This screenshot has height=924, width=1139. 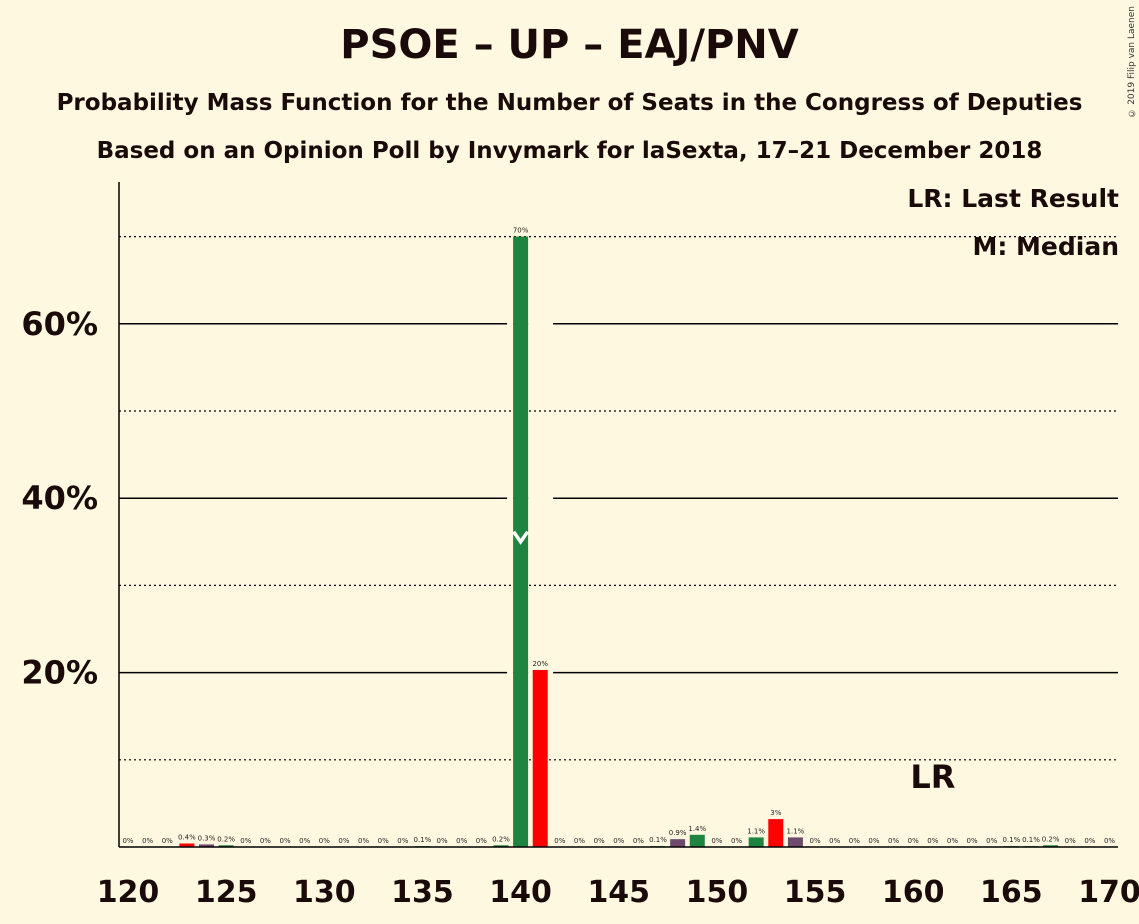 What do you see at coordinates (569, 45) in the screenshot?
I see `chart-title: PSOE – UP – EAJ/PNV` at bounding box center [569, 45].